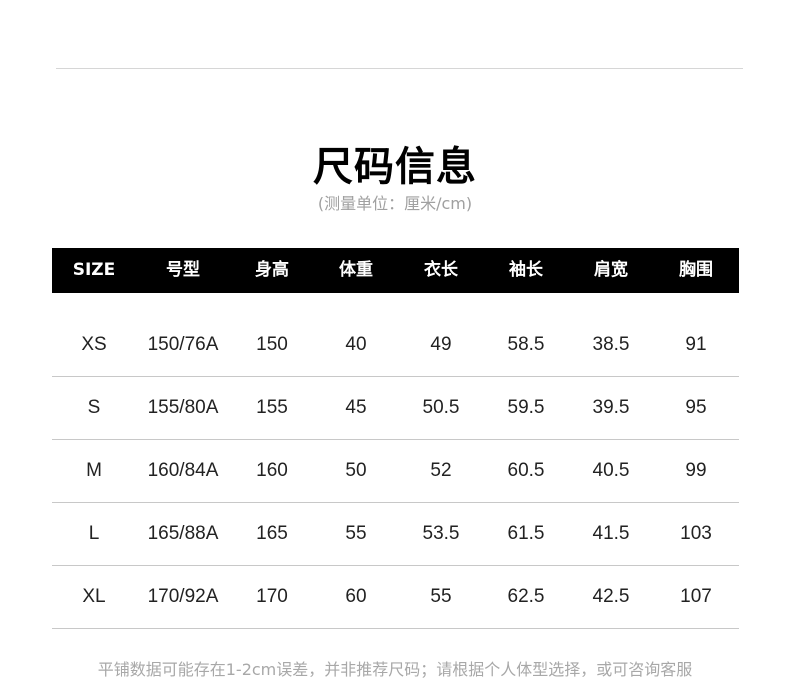 The image size is (790, 680). Describe the element at coordinates (441, 470) in the screenshot. I see `table-cell: 52` at that location.